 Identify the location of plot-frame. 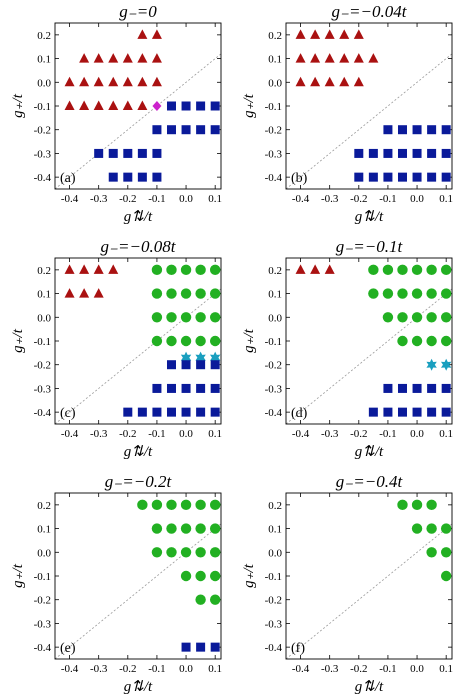
(369, 576).